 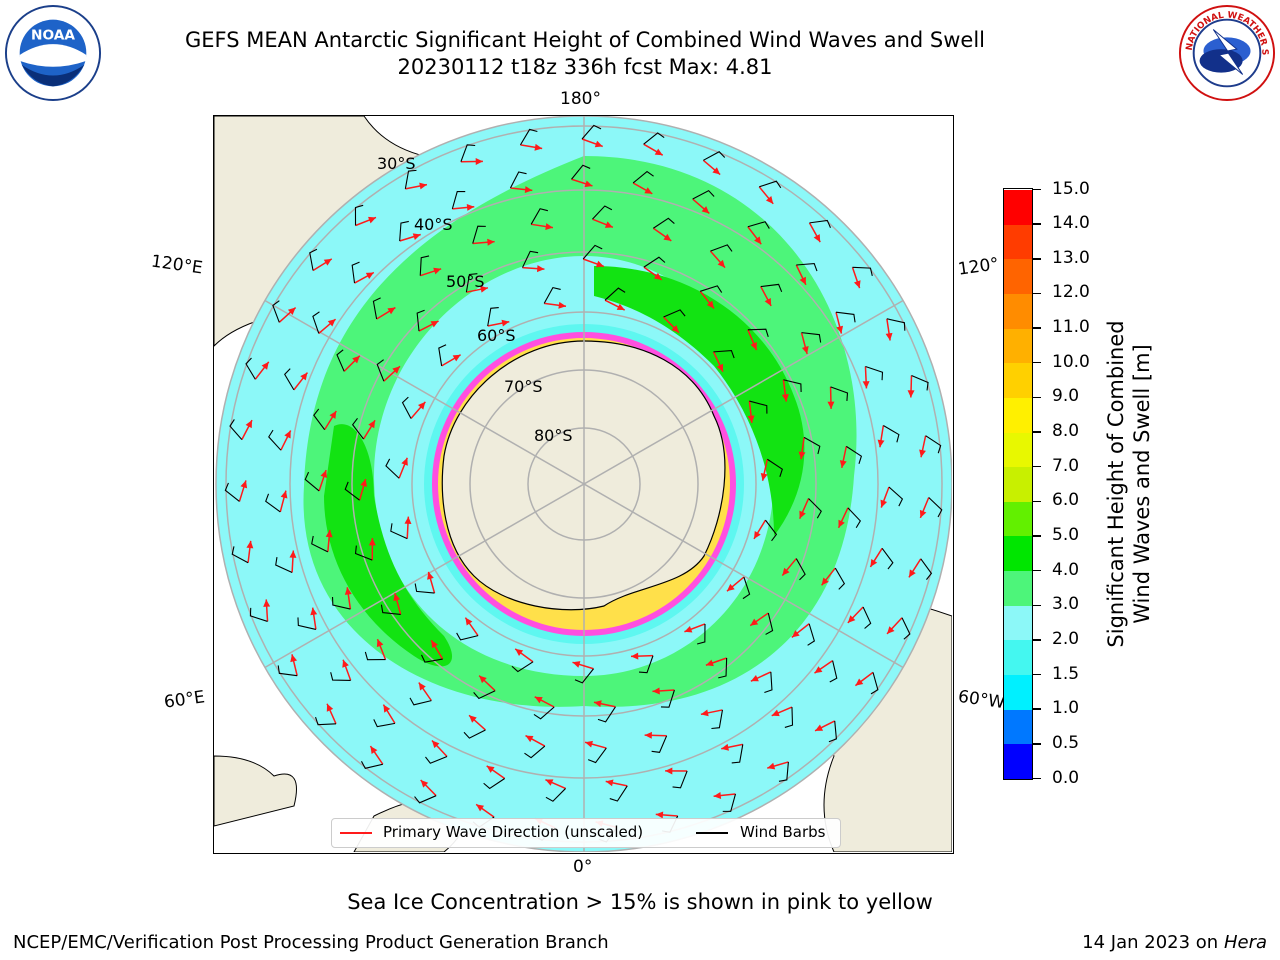 What do you see at coordinates (396, 163) in the screenshot?
I see `lat-label-30s: 30°S` at bounding box center [396, 163].